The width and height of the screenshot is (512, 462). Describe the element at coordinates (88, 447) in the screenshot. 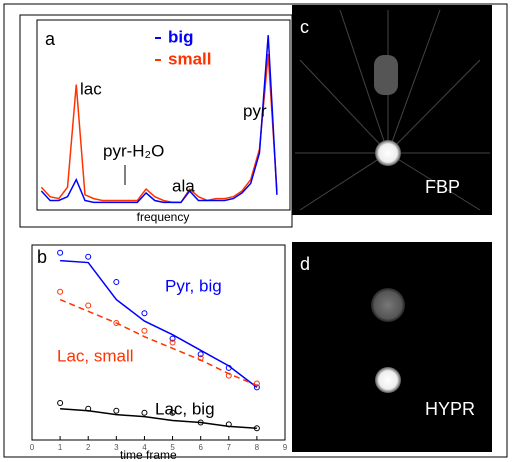

I see `x-tick-label: 2` at that location.